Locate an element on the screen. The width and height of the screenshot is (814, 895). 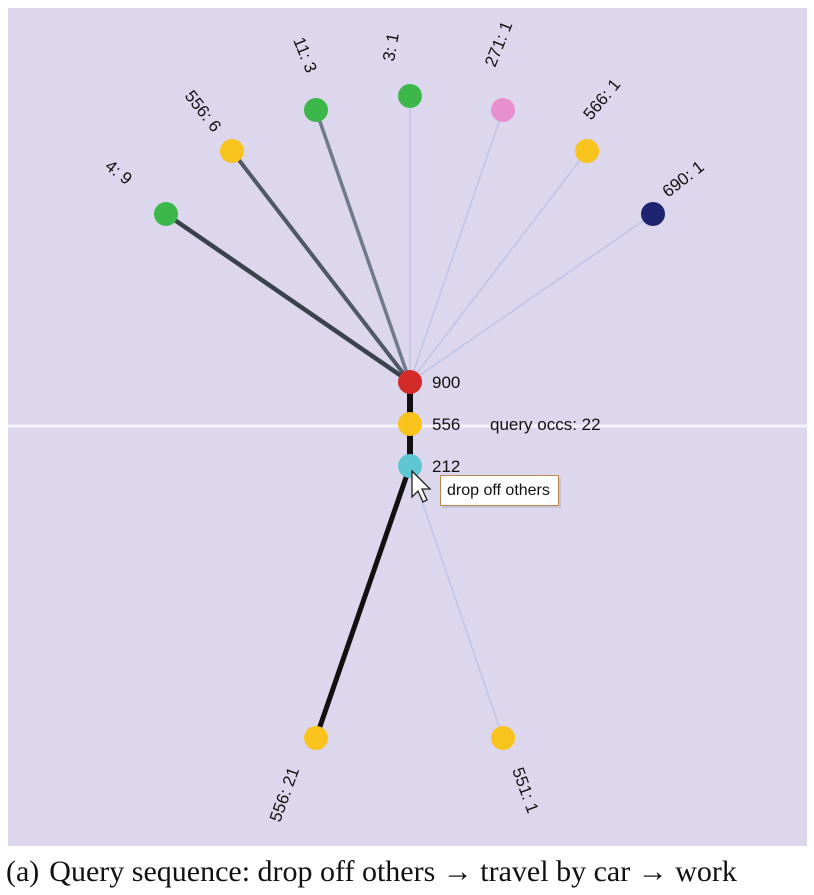
center-label-556: 556 is located at coordinates (446, 424).